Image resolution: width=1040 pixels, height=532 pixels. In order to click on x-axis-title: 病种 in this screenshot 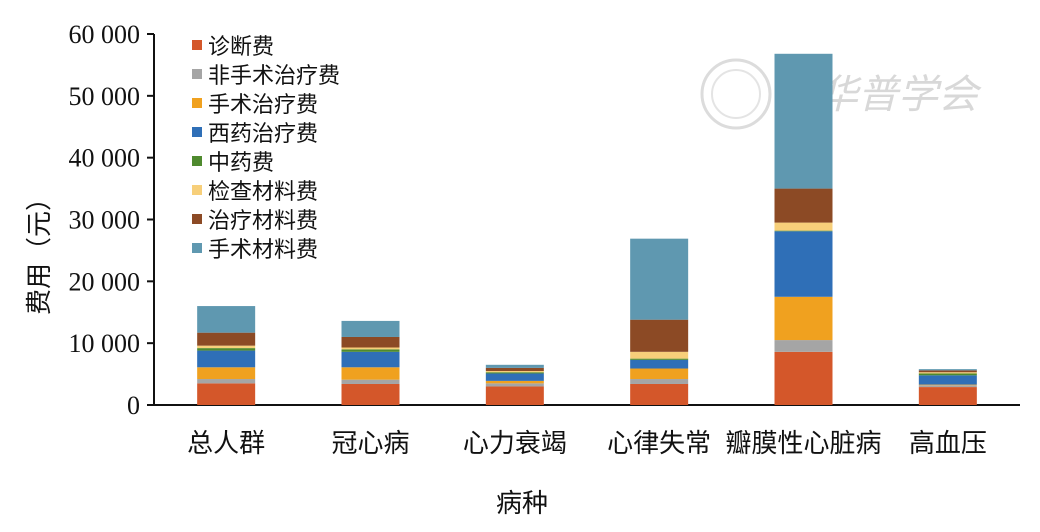, I will do `click(522, 504)`.